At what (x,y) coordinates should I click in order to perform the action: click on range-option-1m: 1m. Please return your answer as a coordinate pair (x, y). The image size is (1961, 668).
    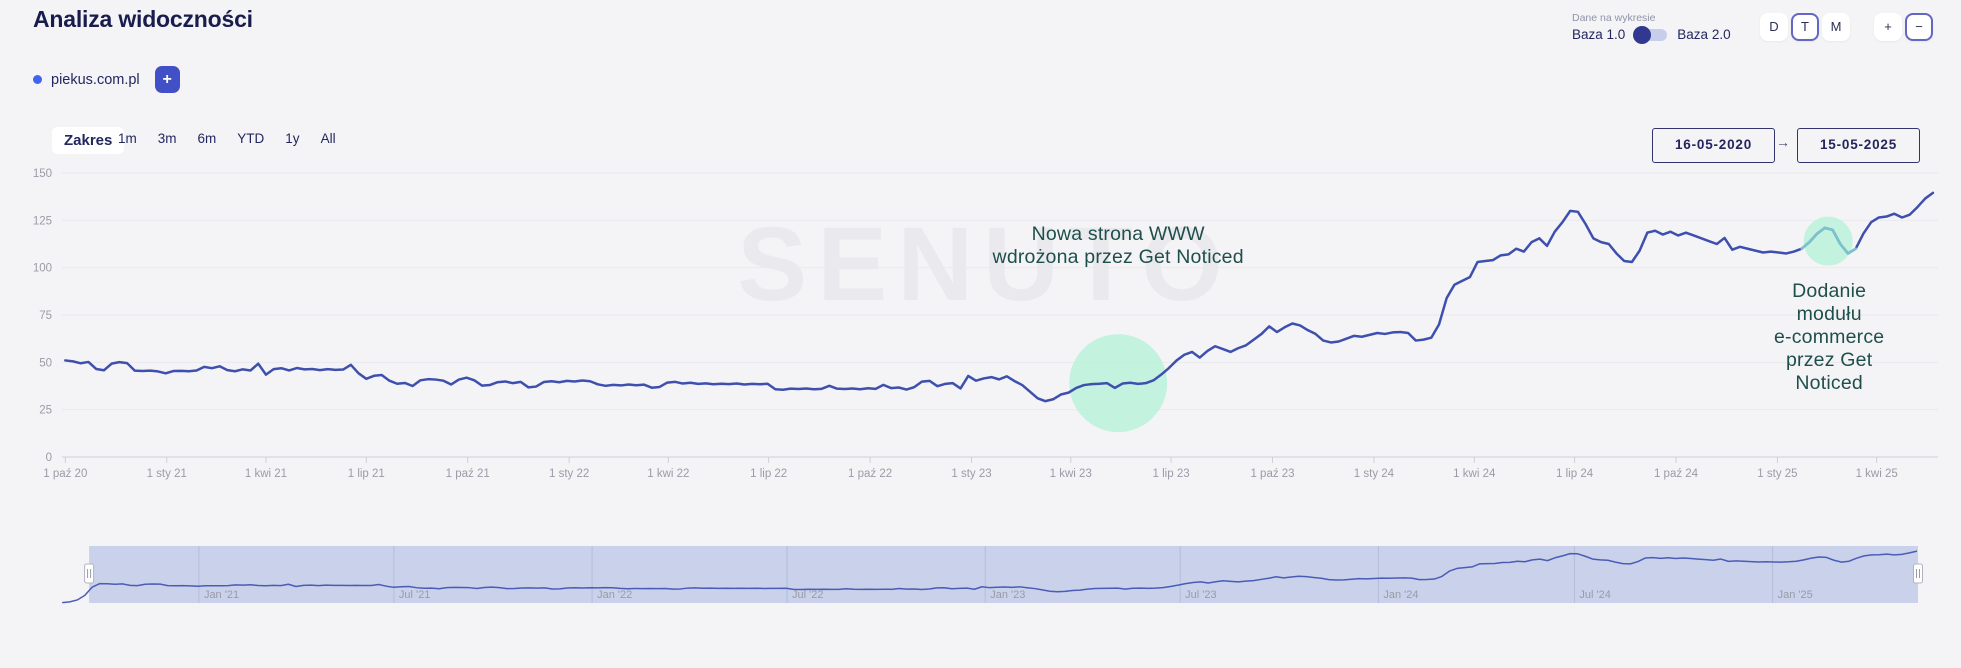
    Looking at the image, I should click on (127, 138).